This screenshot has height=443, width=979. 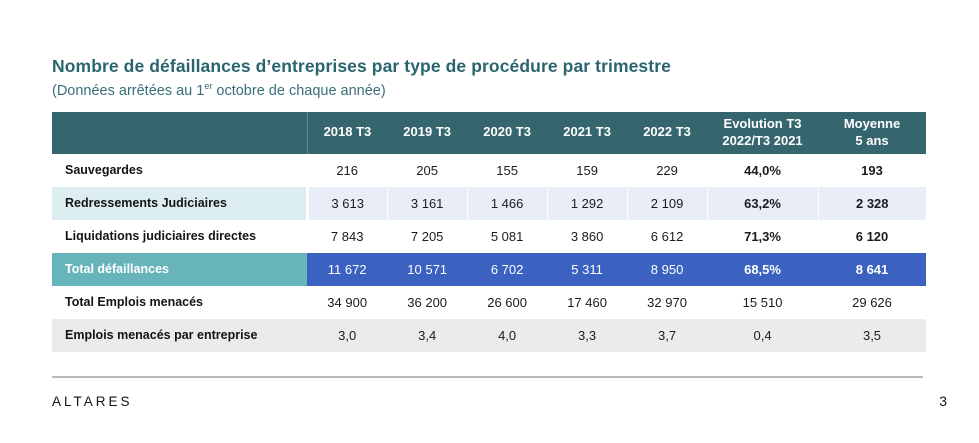 I want to click on evolution-cell: 44,0%, so click(x=762, y=170).